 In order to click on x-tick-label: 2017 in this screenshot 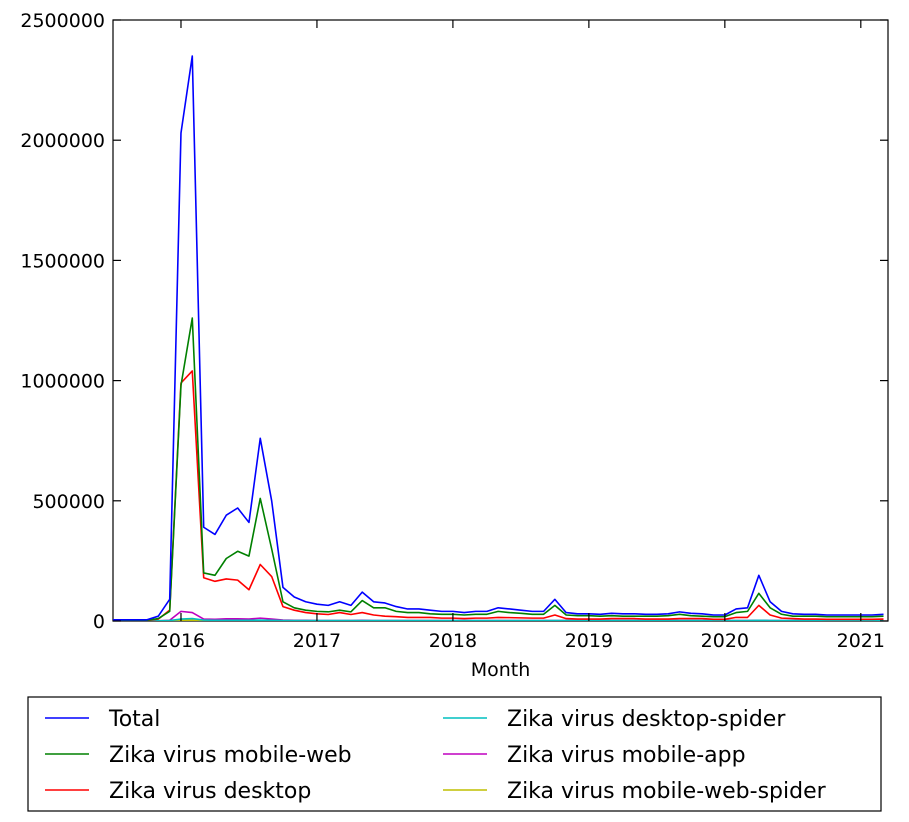, I will do `click(317, 641)`.